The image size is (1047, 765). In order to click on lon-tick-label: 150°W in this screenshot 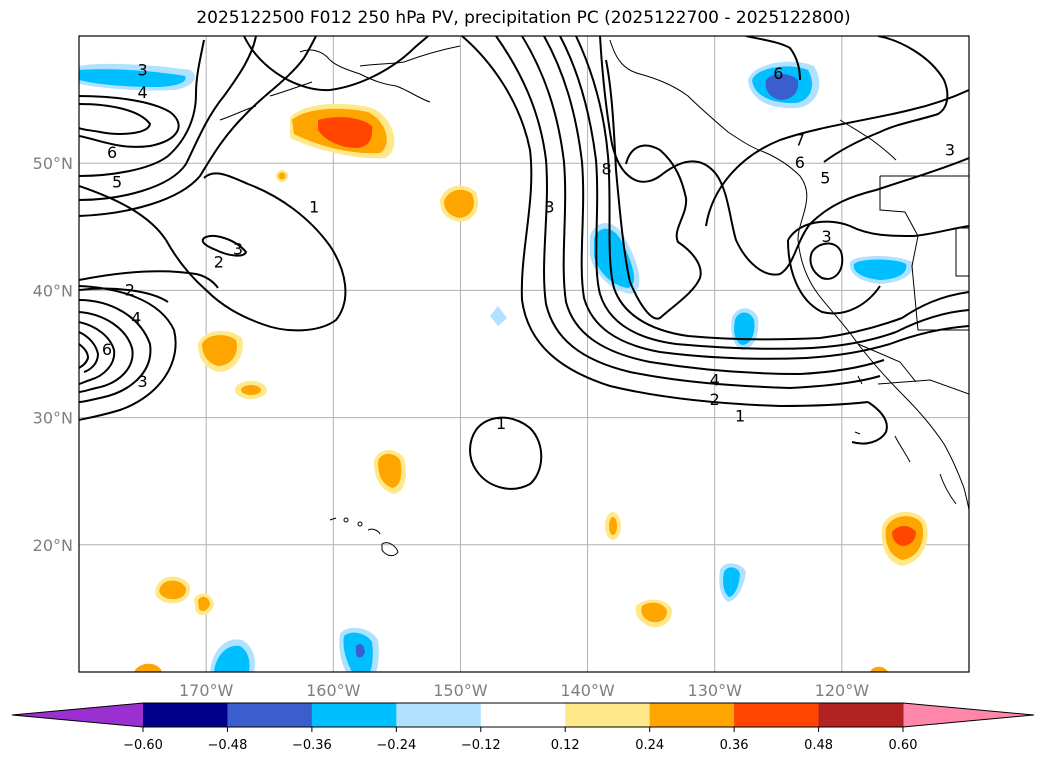, I will do `click(460, 690)`.